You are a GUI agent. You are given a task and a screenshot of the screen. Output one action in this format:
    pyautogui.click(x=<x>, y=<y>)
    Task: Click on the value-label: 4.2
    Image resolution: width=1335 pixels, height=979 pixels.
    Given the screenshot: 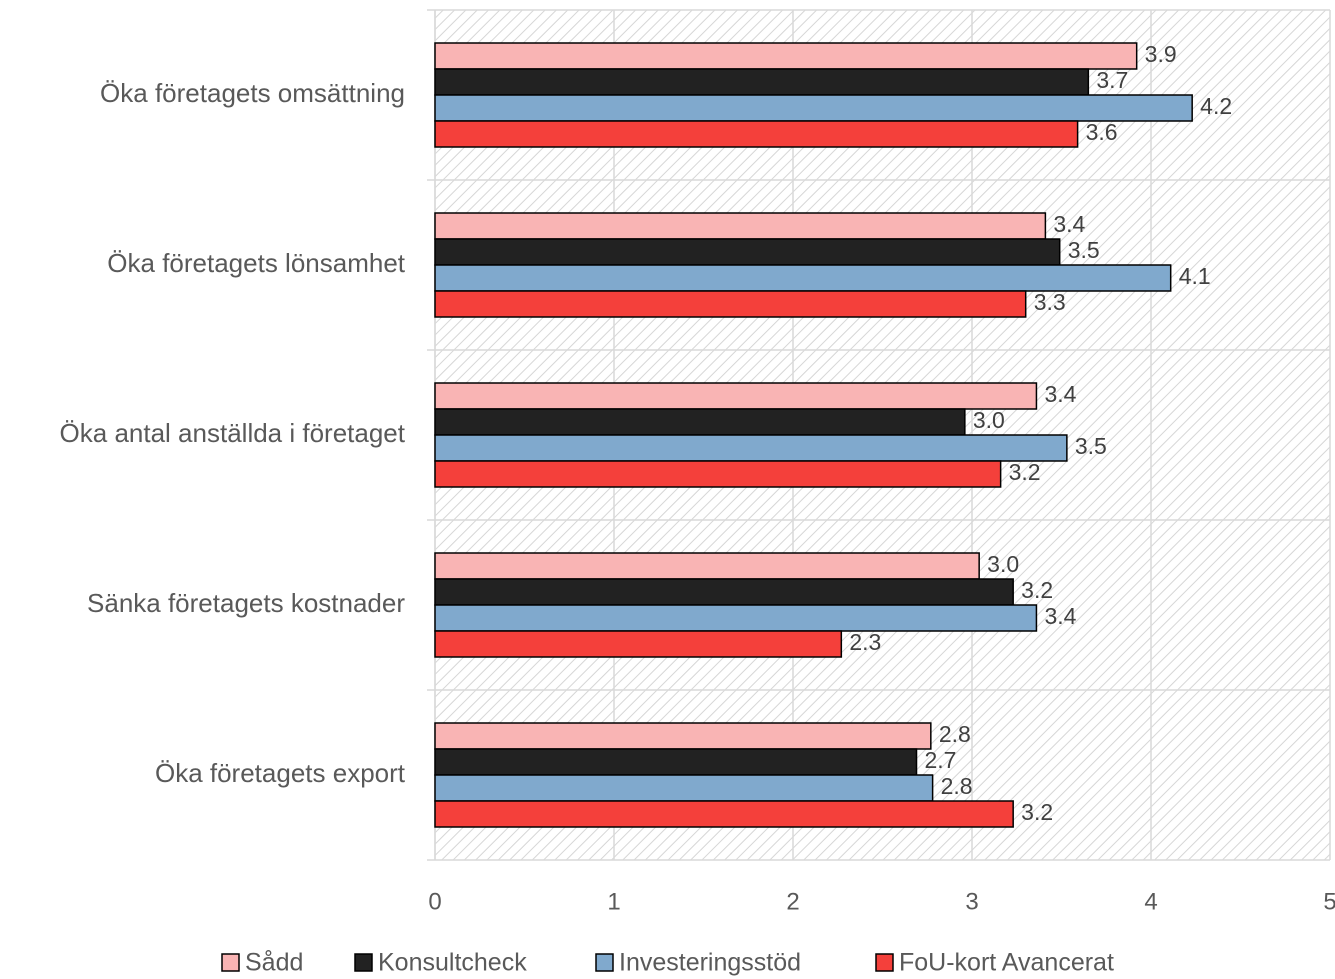 What is the action you would take?
    pyautogui.click(x=1216, y=106)
    